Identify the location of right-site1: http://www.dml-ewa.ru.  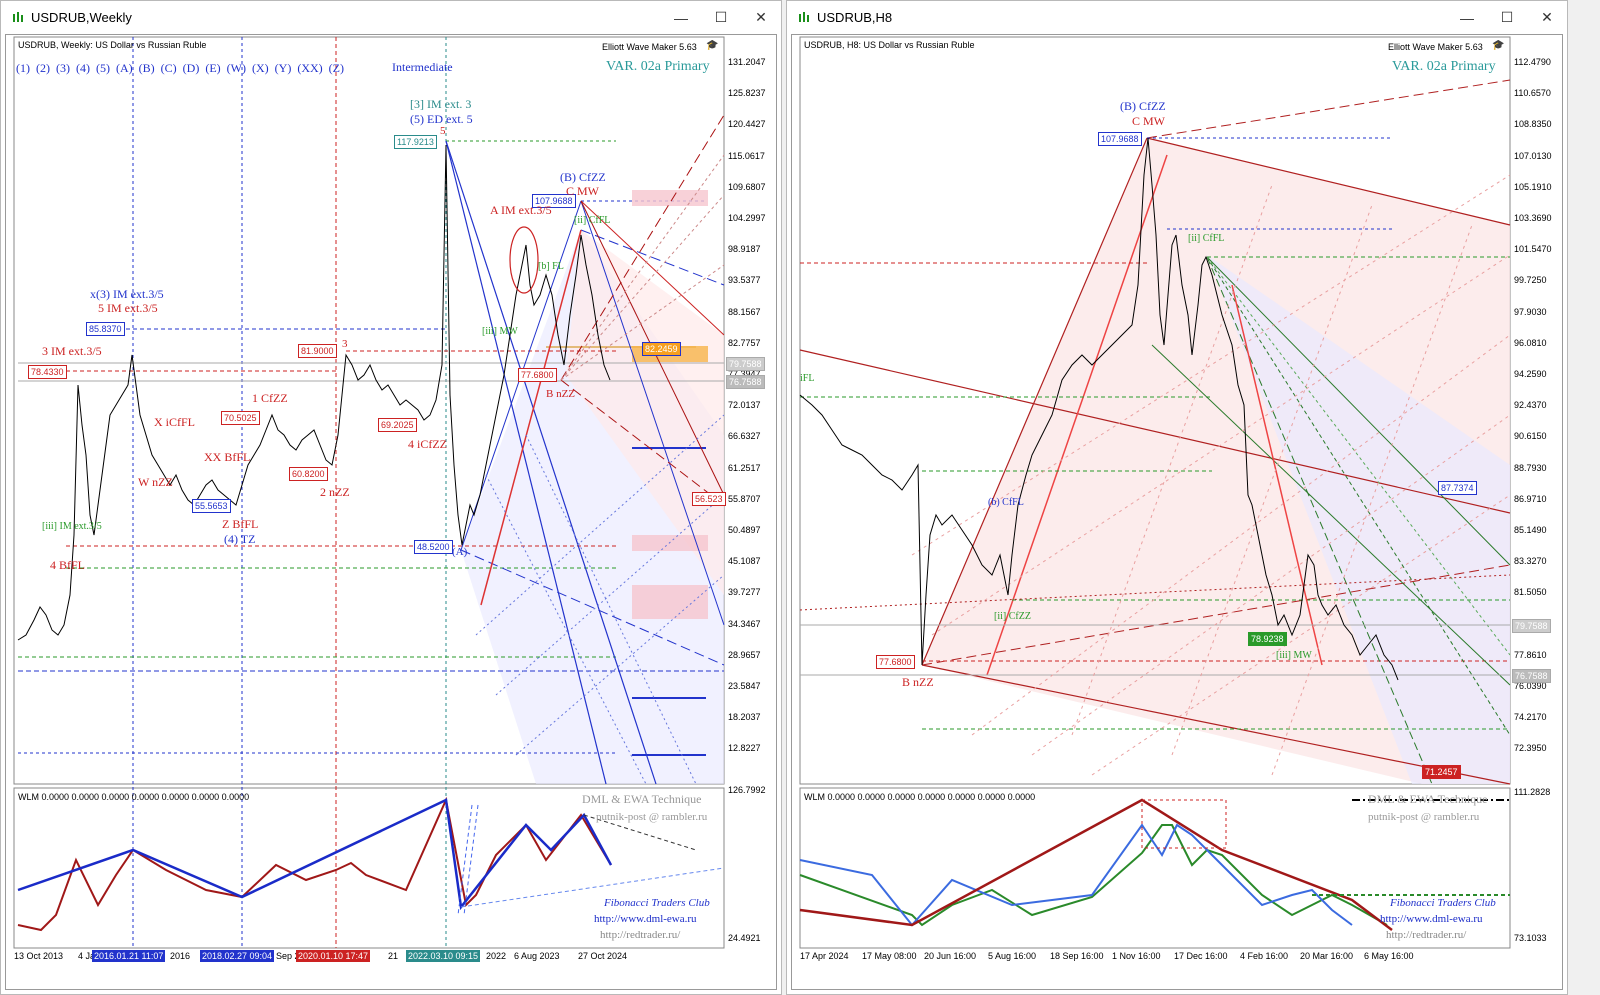
(1431, 919).